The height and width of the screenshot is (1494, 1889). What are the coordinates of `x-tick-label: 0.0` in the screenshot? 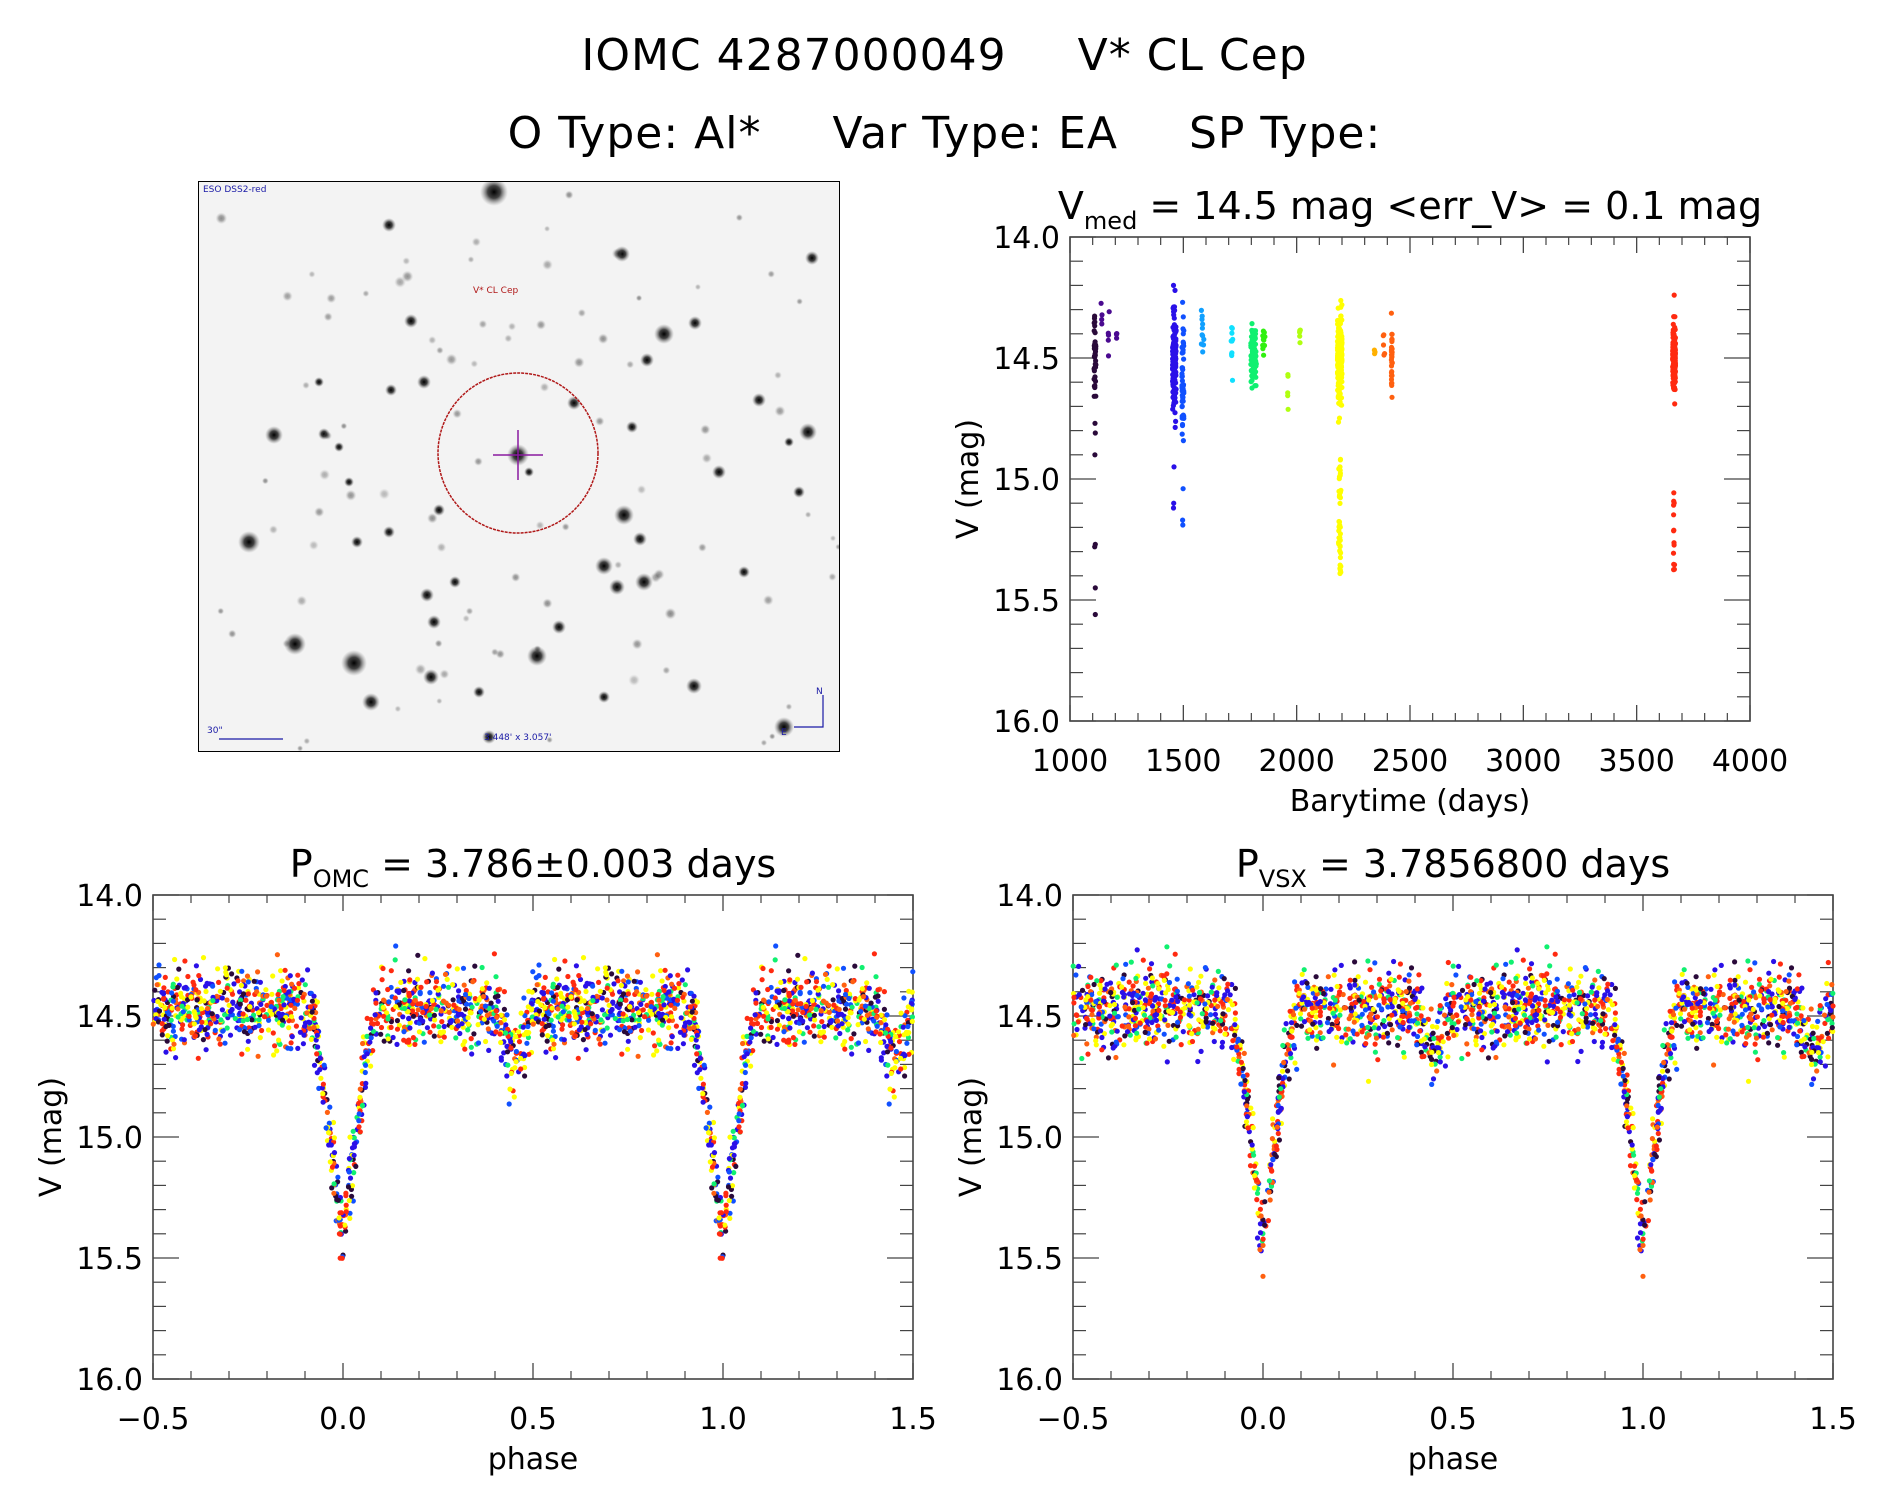 It's located at (343, 1419).